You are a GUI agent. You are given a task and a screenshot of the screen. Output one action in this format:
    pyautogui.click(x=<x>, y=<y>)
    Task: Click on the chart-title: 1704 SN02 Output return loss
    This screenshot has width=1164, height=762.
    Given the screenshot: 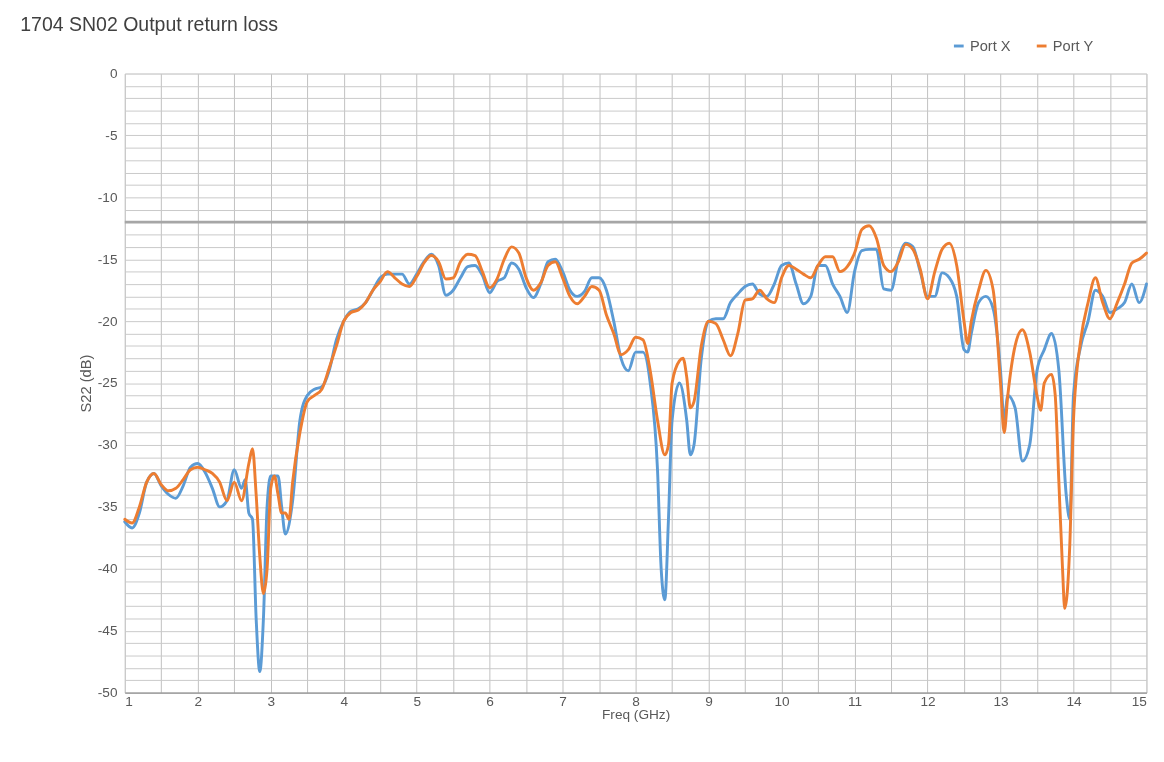 What is the action you would take?
    pyautogui.click(x=149, y=23)
    